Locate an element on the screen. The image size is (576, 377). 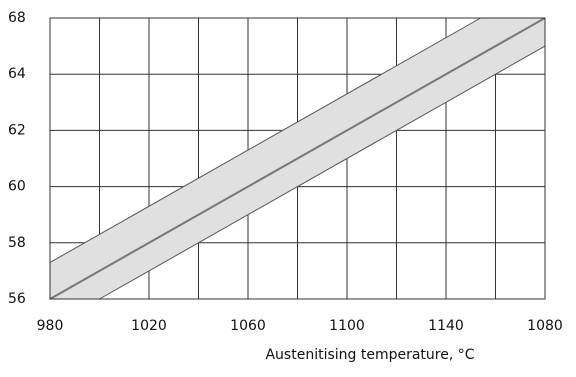
y-tick-label: 60 is located at coordinates (17, 187).